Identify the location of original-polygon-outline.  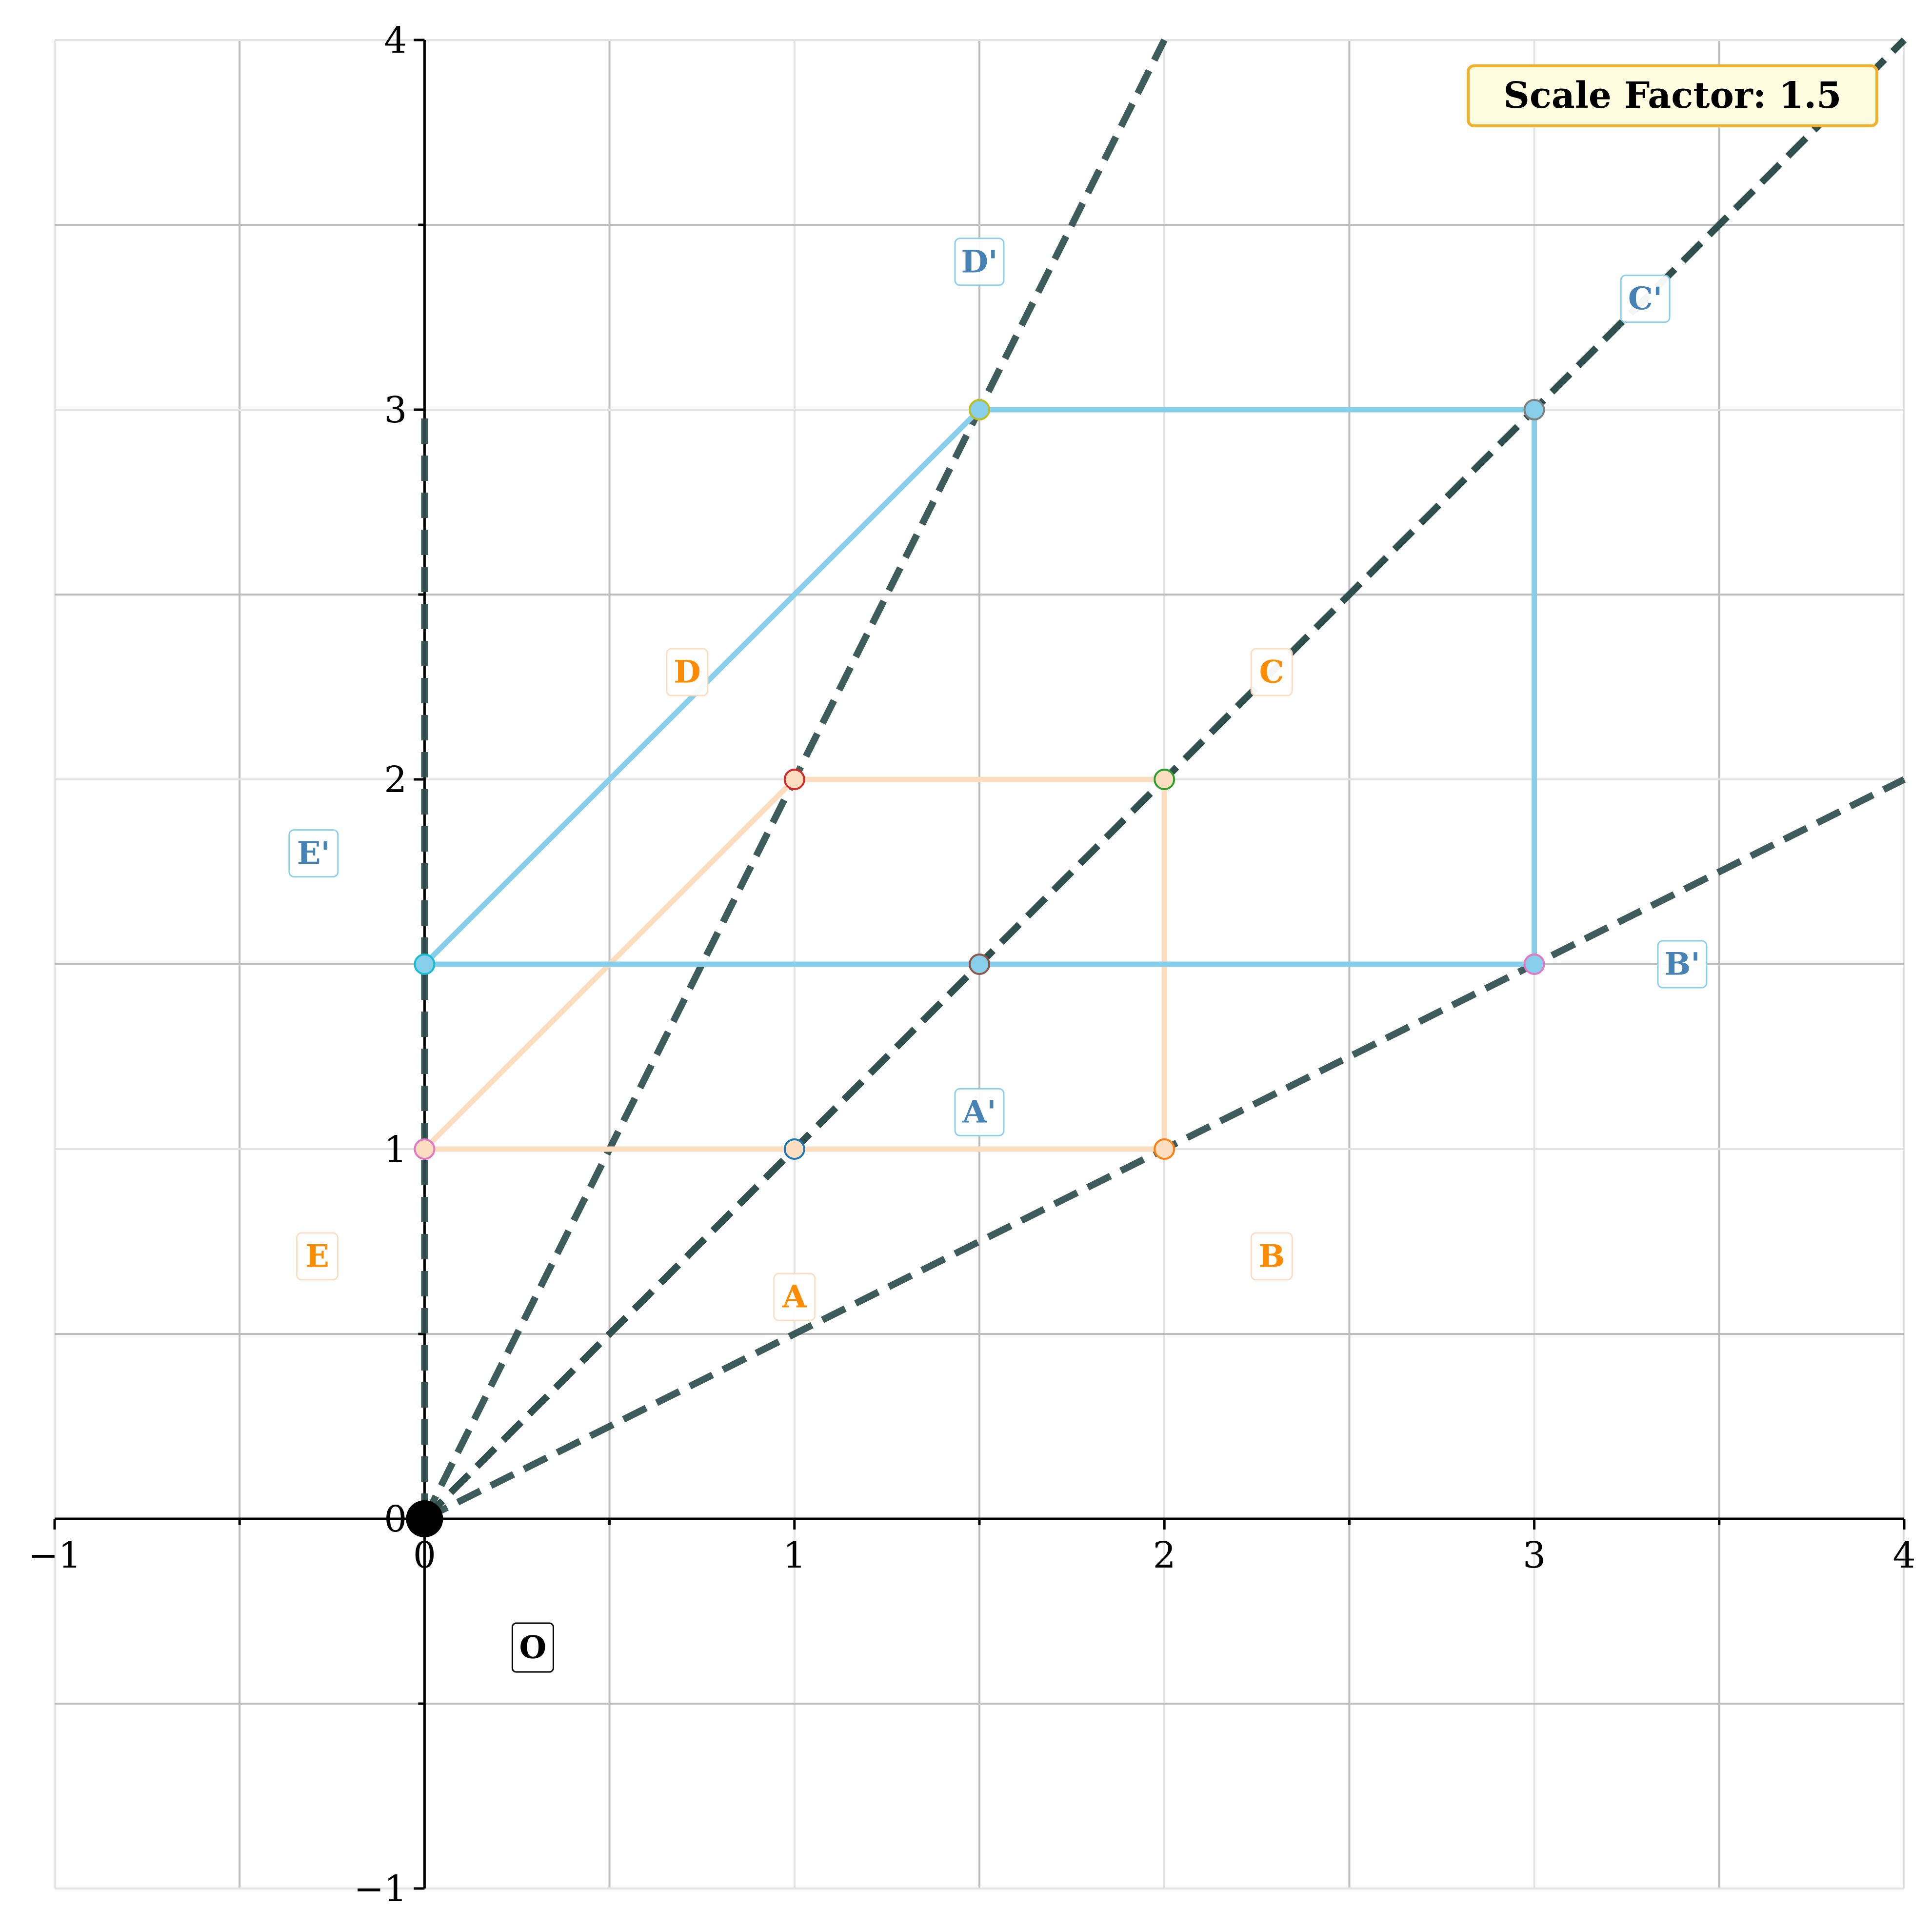
(794, 964).